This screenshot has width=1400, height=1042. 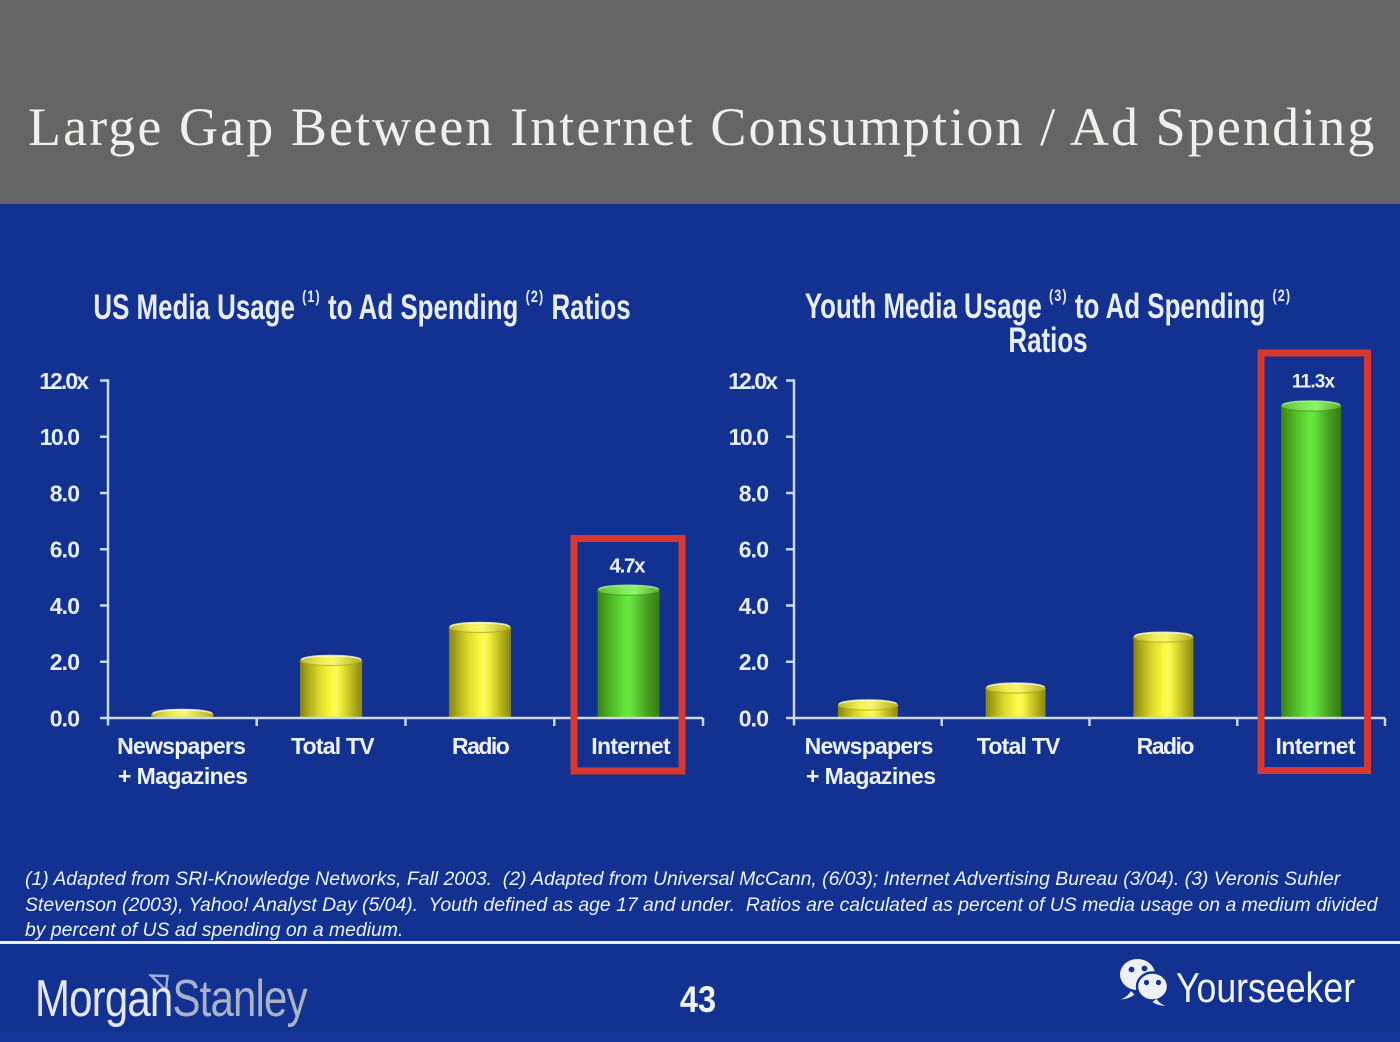 What do you see at coordinates (628, 566) in the screenshot?
I see `svg-text: 4.7x` at bounding box center [628, 566].